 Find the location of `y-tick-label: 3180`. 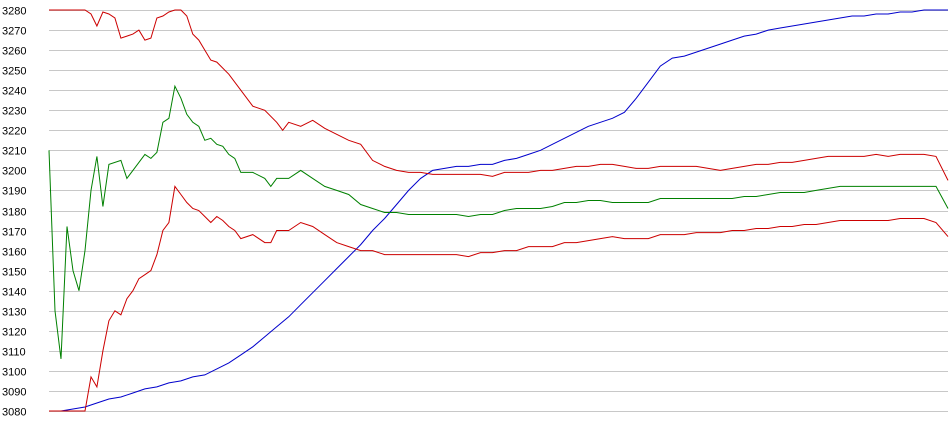

y-tick-label: 3180 is located at coordinates (14, 213).